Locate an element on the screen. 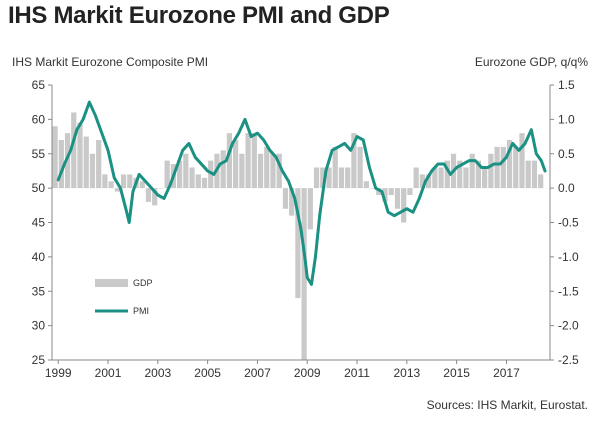  left-tick-label: 35 is located at coordinates (39, 291).